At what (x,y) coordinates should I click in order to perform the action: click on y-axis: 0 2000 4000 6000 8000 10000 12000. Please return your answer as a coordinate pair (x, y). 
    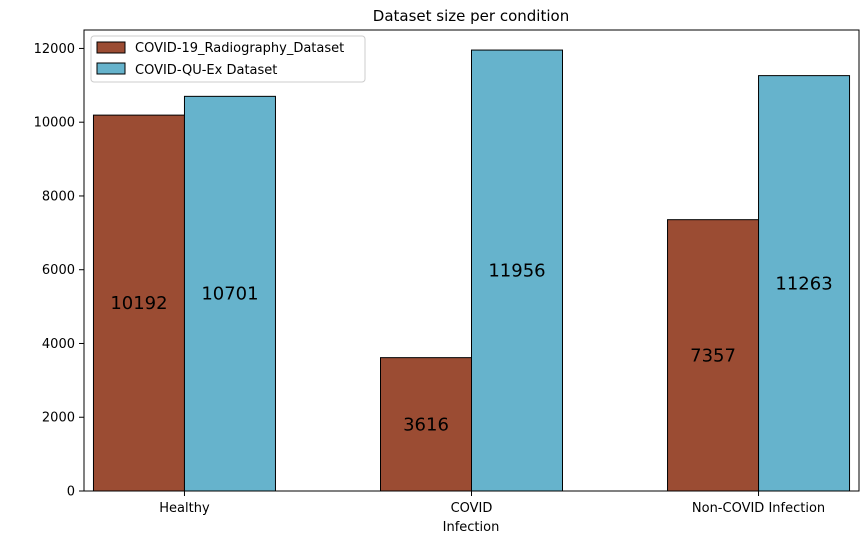
    Looking at the image, I should click on (59, 271).